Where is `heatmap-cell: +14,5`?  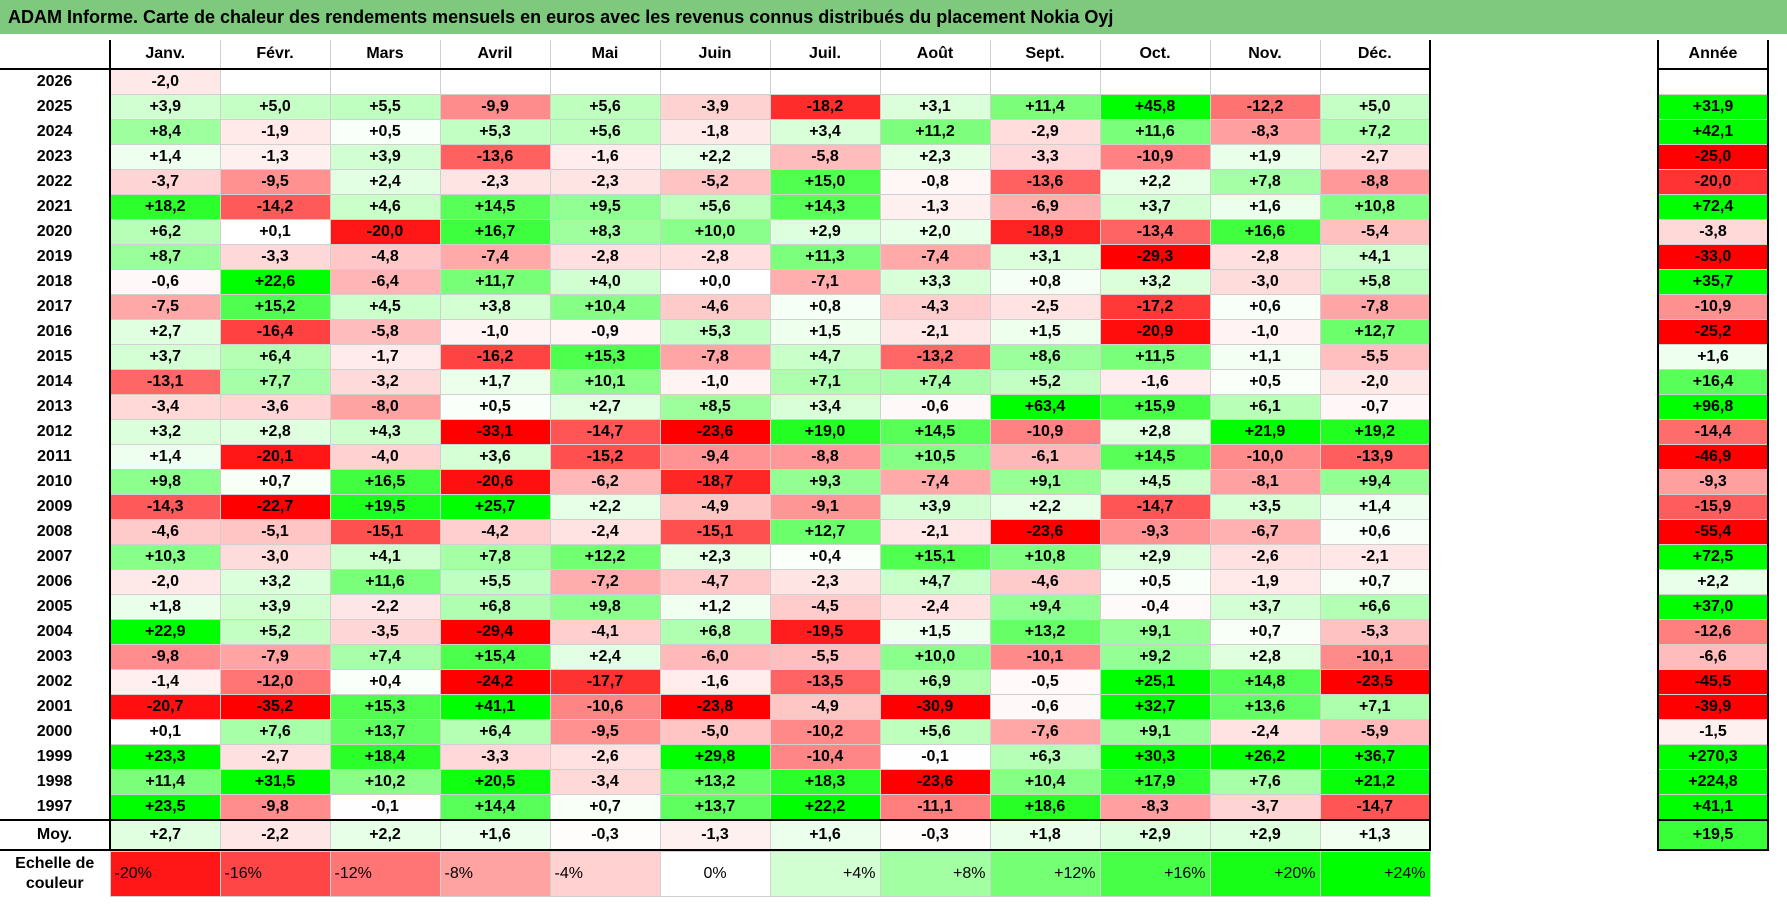 heatmap-cell: +14,5 is located at coordinates (935, 432).